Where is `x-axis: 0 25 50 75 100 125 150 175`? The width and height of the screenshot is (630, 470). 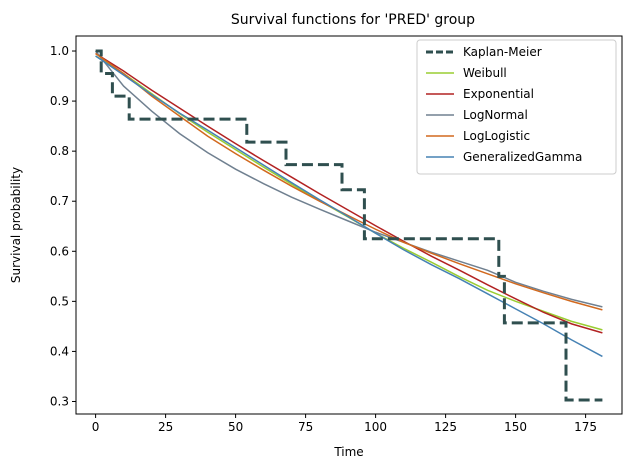
x-axis: 0 25 50 75 100 125 150 175 is located at coordinates (344, 424).